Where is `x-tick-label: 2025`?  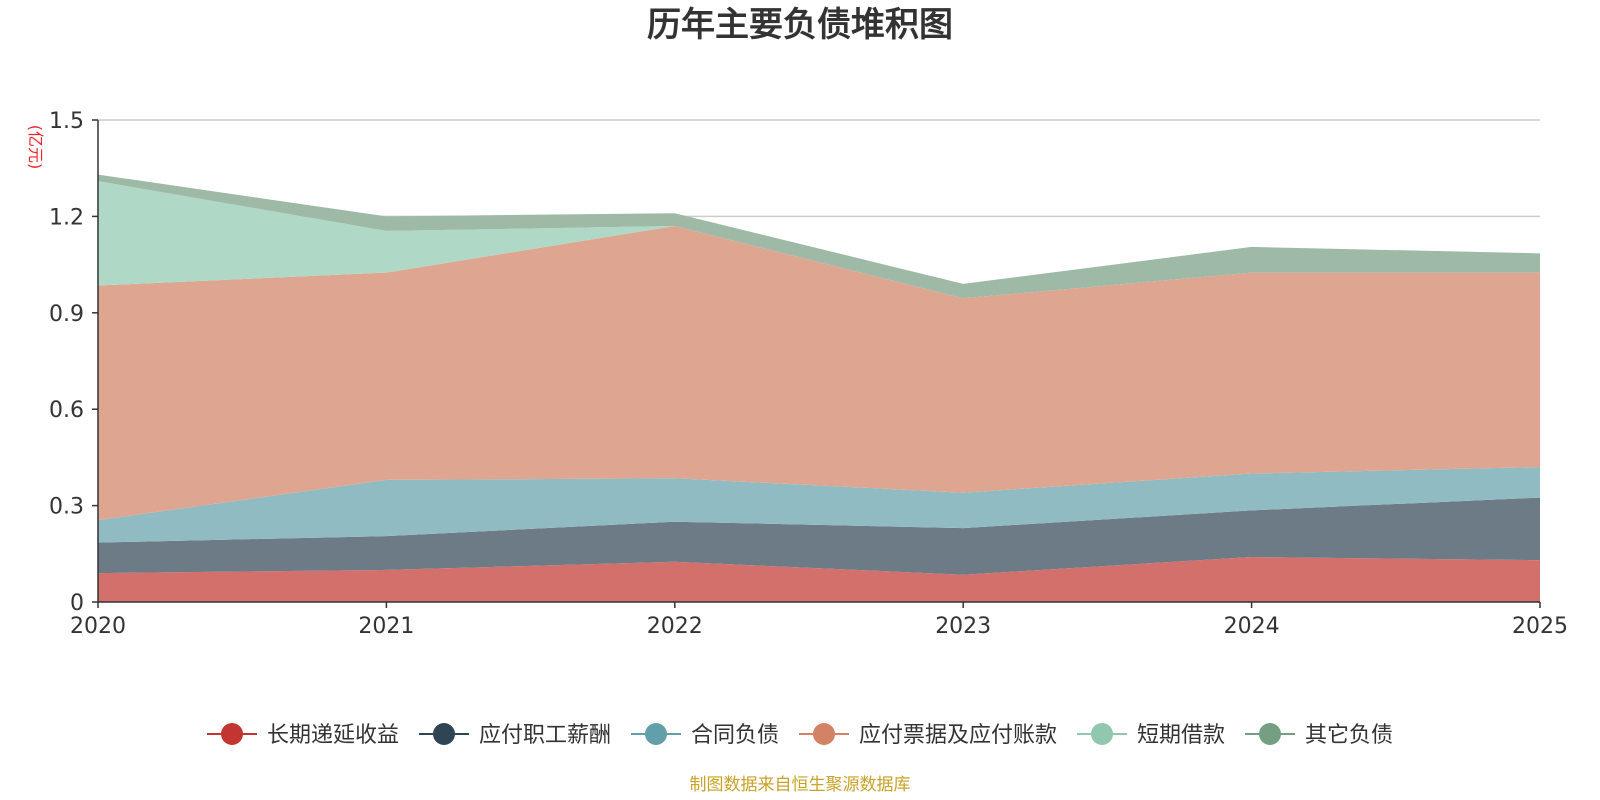 x-tick-label: 2025 is located at coordinates (1540, 626).